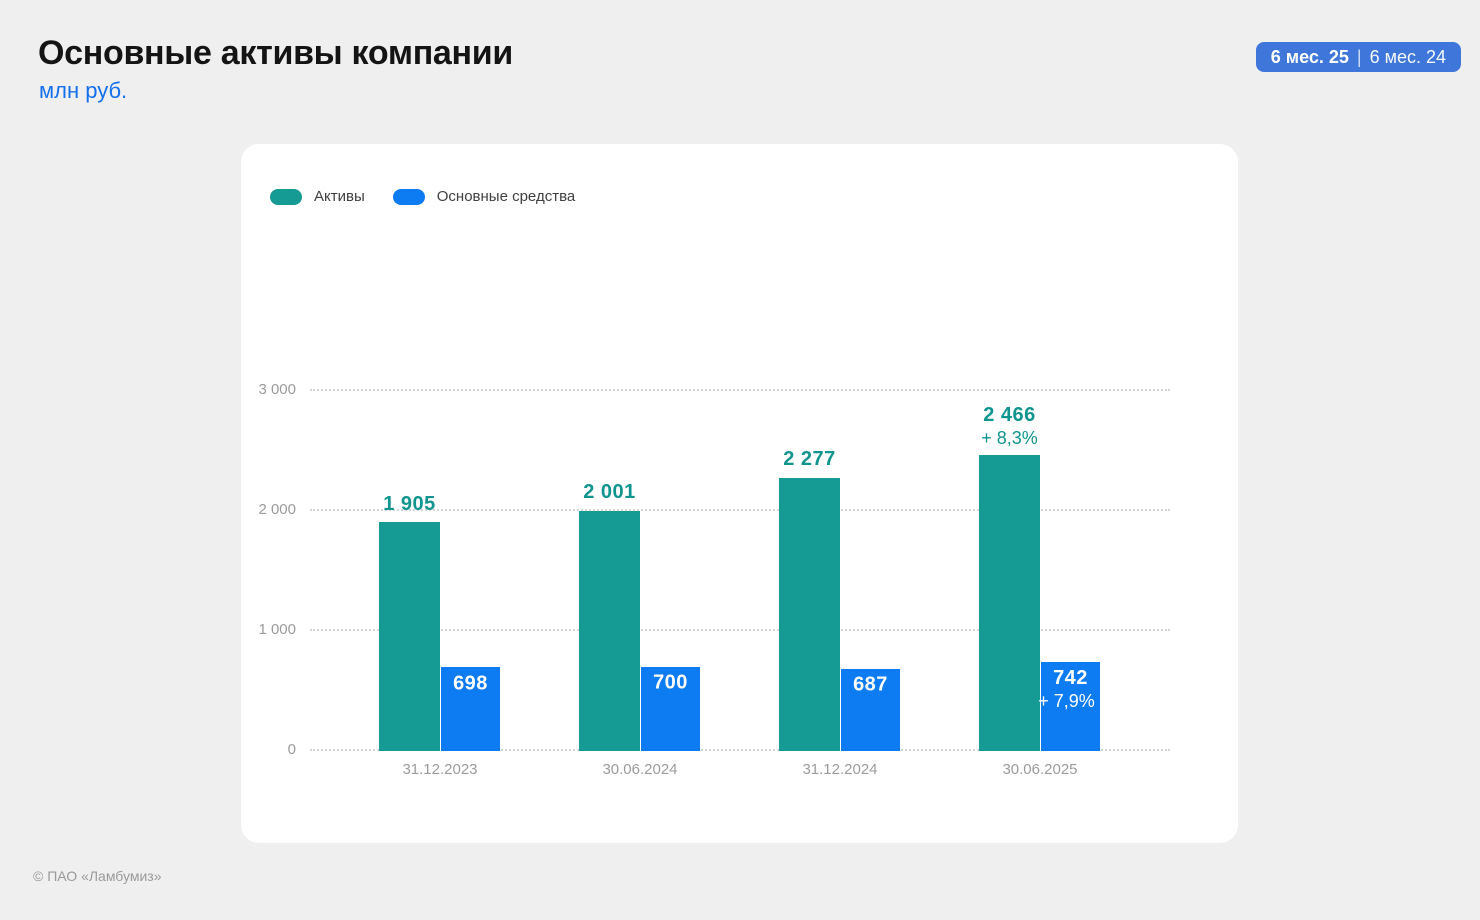 The height and width of the screenshot is (920, 1480). What do you see at coordinates (440, 769) in the screenshot?
I see `x-axis-label-31.12.2023: 31.12.2023` at bounding box center [440, 769].